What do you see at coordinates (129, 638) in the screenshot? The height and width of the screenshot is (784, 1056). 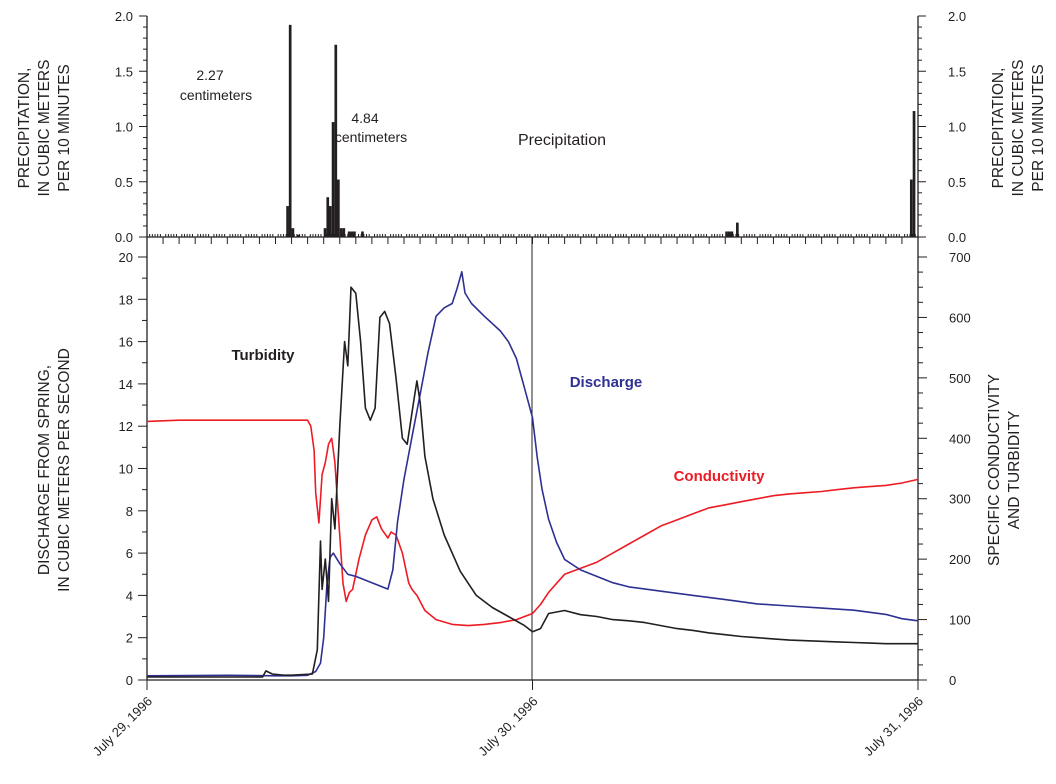 I see `bottom-left-tick-label: 2` at bounding box center [129, 638].